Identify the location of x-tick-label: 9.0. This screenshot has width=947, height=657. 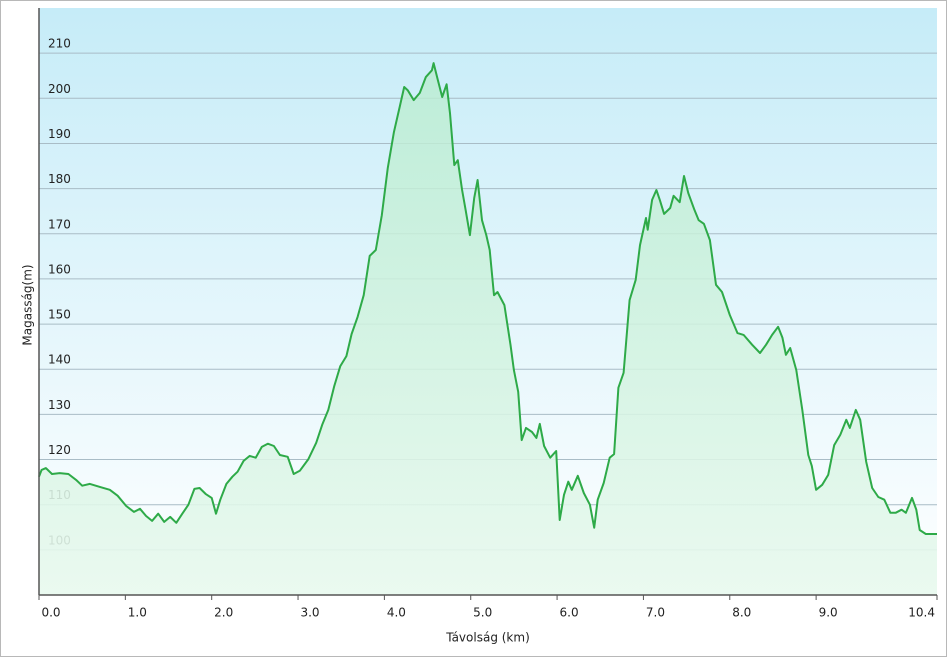
(828, 613).